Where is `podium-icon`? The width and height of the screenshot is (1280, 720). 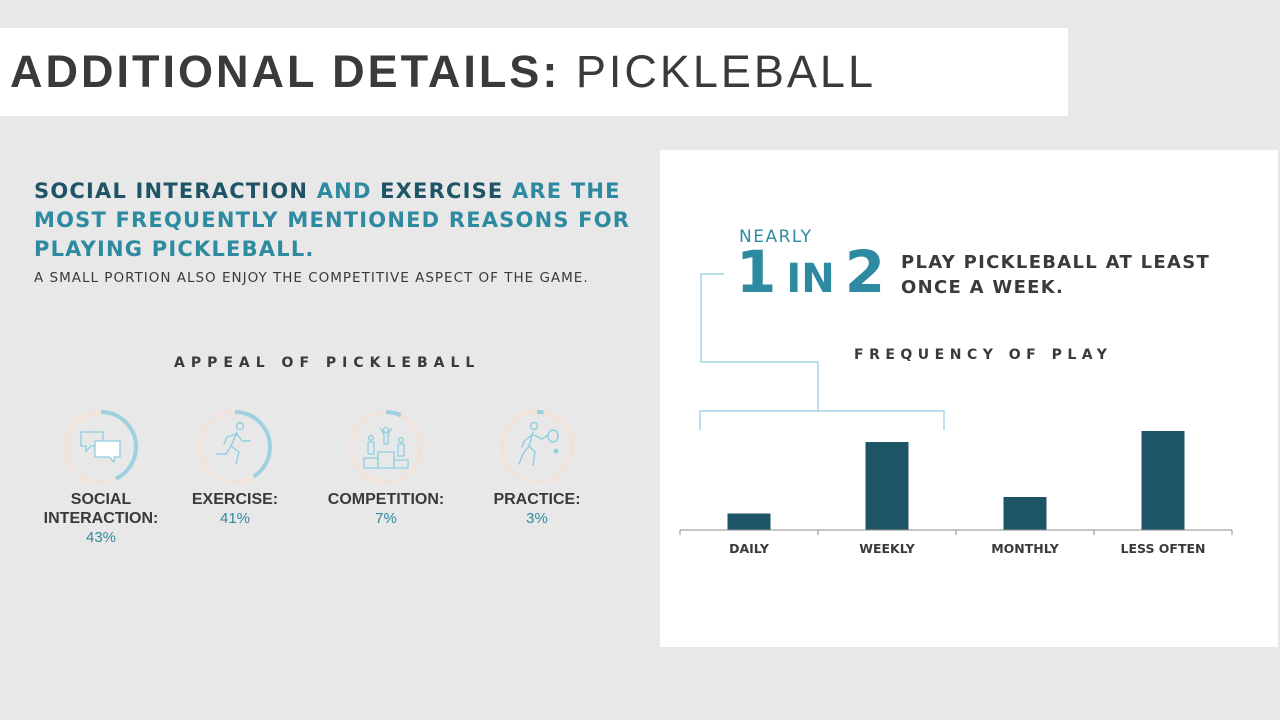 podium-icon is located at coordinates (386, 447).